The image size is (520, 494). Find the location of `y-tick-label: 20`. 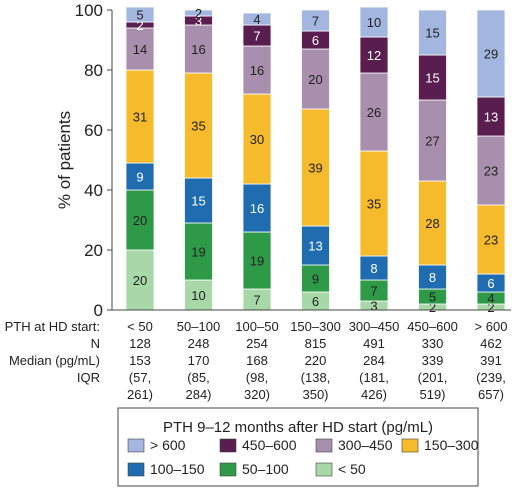

y-tick-label: 20 is located at coordinates (93, 250).